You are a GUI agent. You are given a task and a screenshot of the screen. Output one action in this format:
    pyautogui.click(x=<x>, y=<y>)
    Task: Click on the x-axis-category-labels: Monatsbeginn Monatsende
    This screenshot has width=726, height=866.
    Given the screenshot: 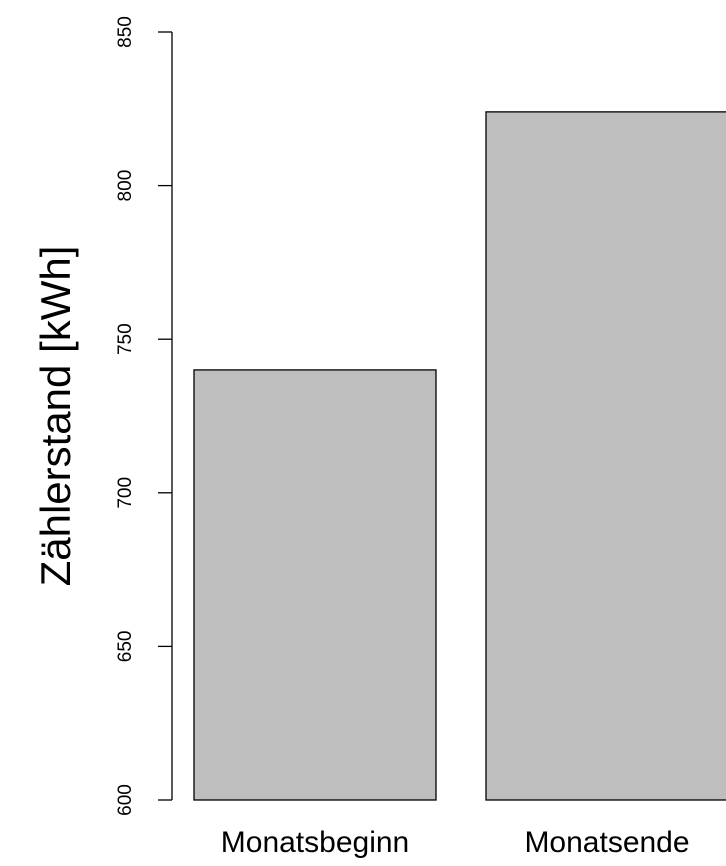 What is the action you would take?
    pyautogui.click(x=455, y=842)
    